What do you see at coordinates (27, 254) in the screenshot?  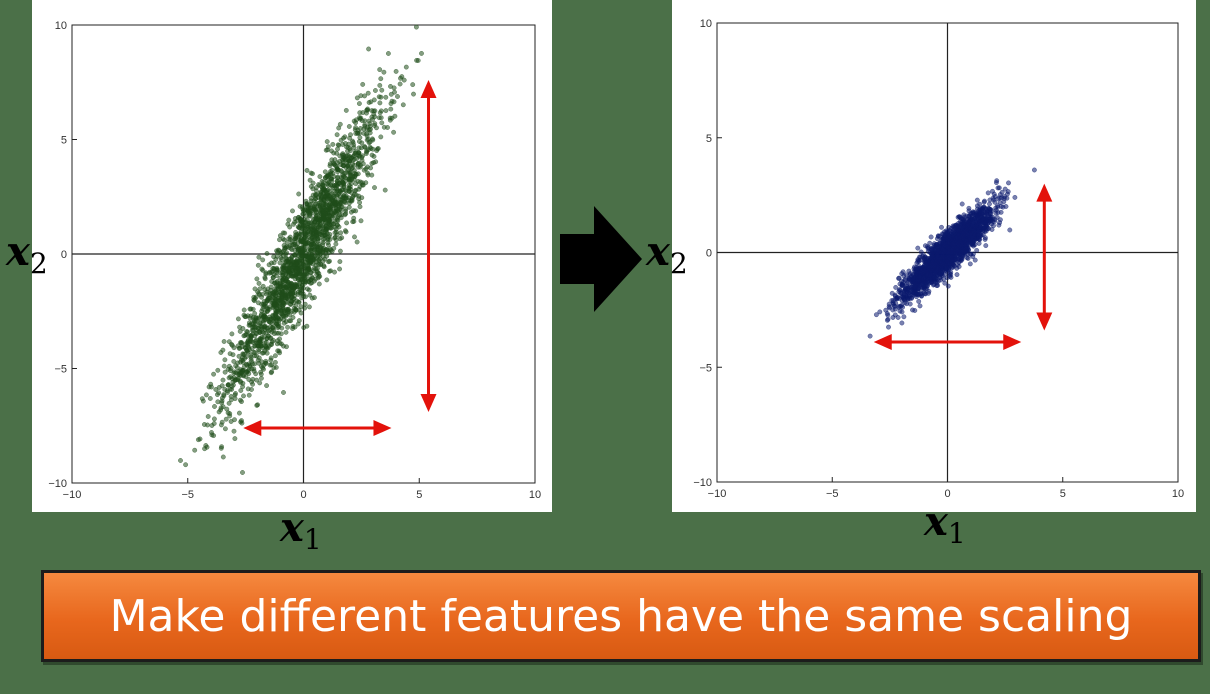 I see `y-axis-label-before: x2` at bounding box center [27, 254].